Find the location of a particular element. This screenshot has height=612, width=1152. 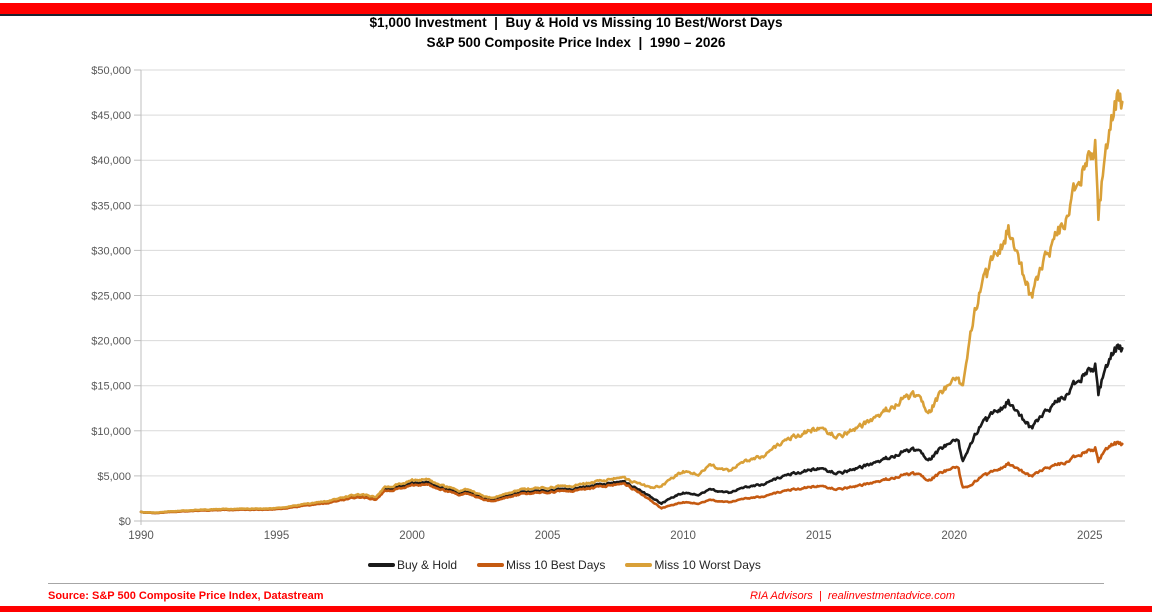

y-axis-tick-label: $25,000 is located at coordinates (111, 297).